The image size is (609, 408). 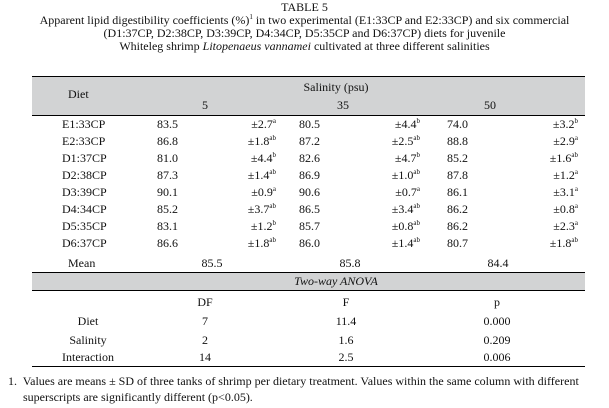 I want to click on mean-value: 86.1, so click(x=457, y=192).